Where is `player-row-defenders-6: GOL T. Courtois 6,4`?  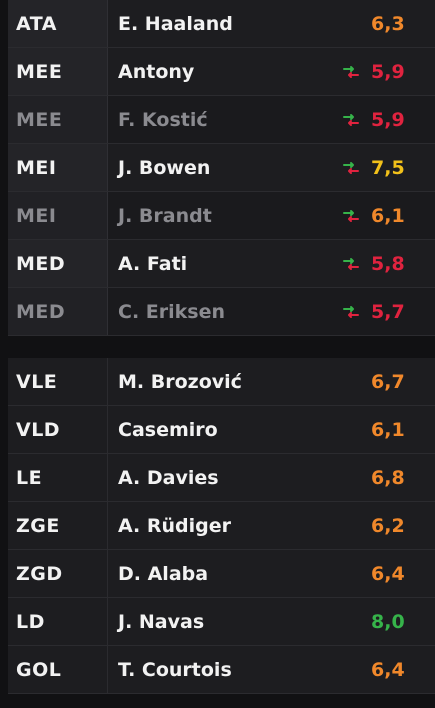
player-row-defenders-6: GOL T. Courtois 6,4 is located at coordinates (221, 670).